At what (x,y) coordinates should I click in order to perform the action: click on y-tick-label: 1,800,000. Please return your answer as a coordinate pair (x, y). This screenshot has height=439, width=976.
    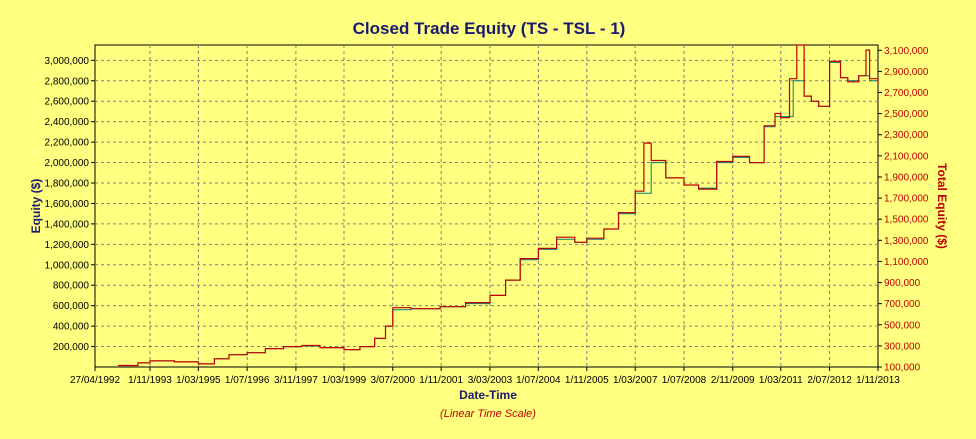
    Looking at the image, I should click on (67, 184).